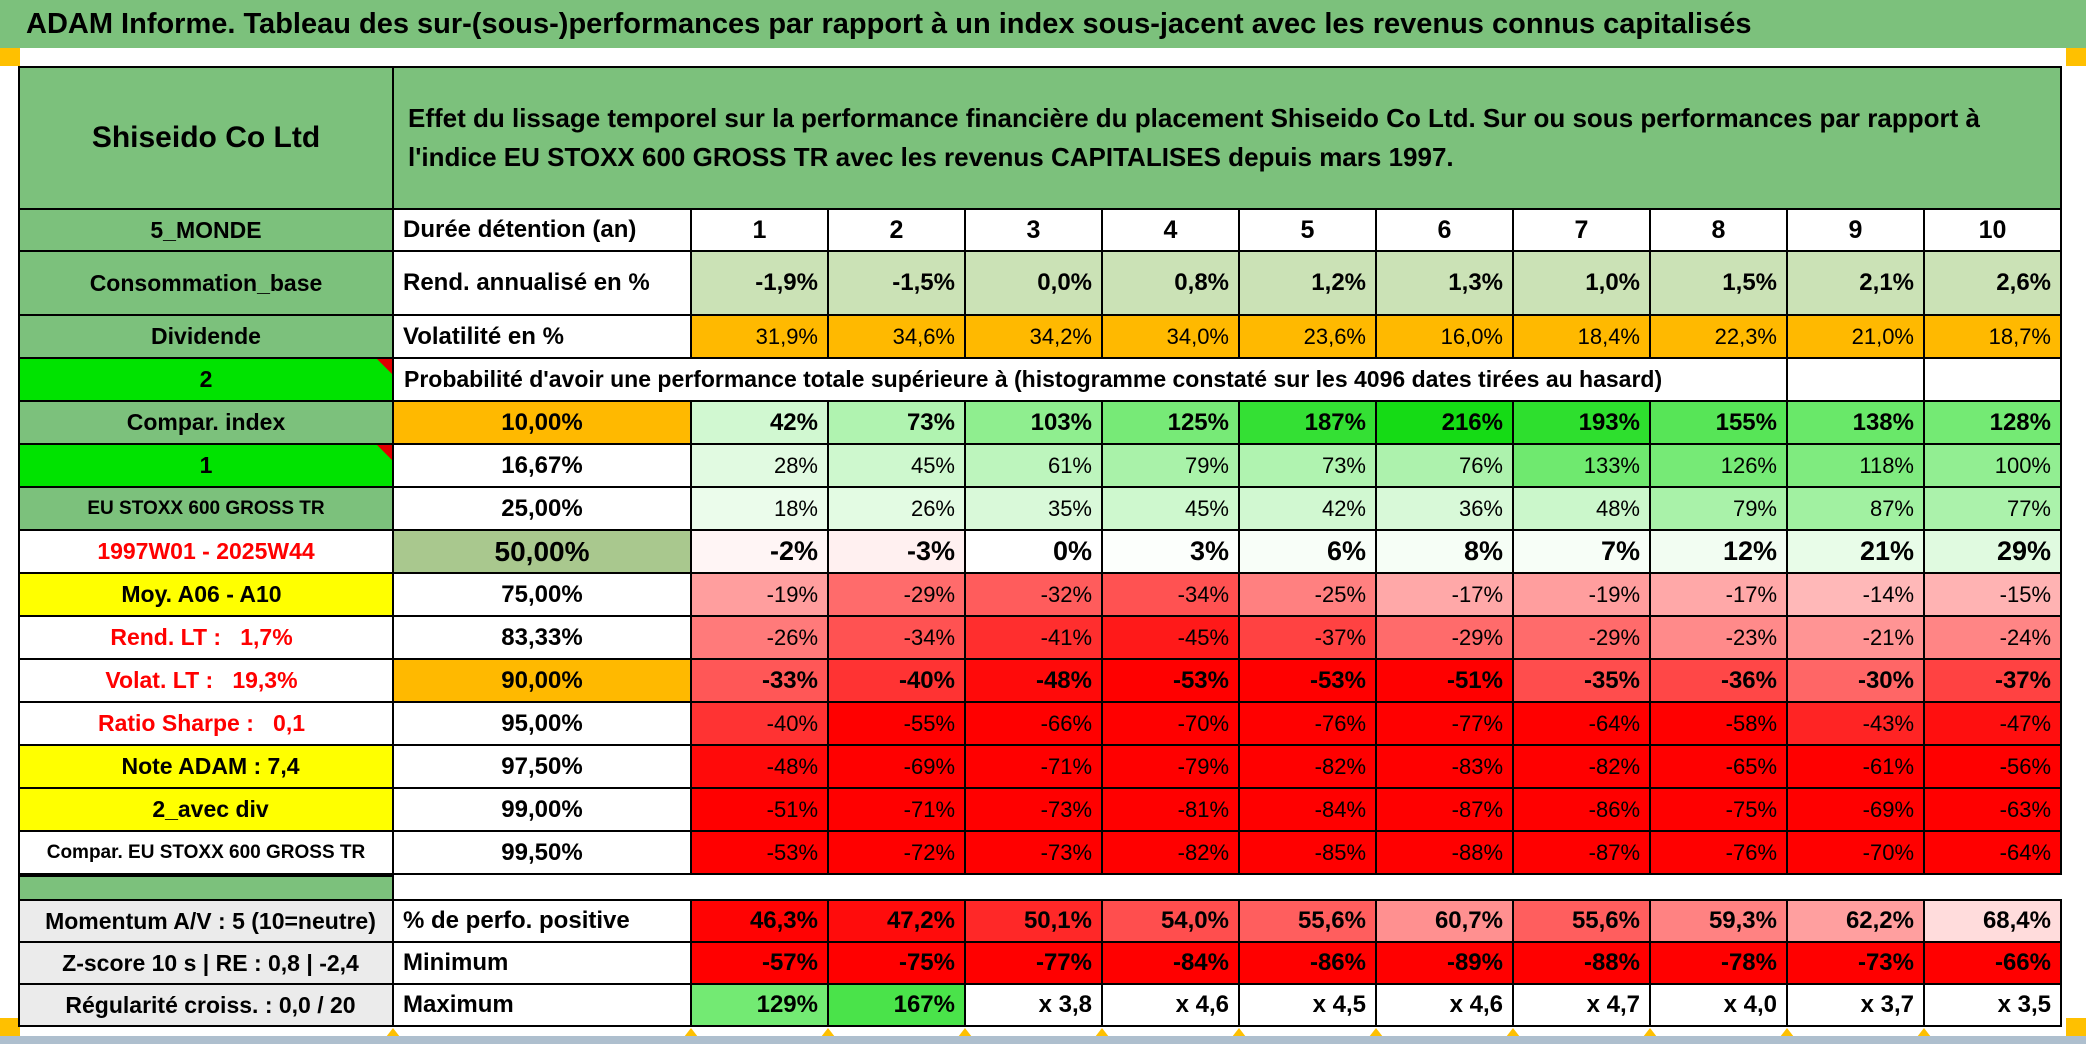 This screenshot has width=2086, height=1044. Describe the element at coordinates (896, 283) in the screenshot. I see `return-cell: -1,5%` at that location.